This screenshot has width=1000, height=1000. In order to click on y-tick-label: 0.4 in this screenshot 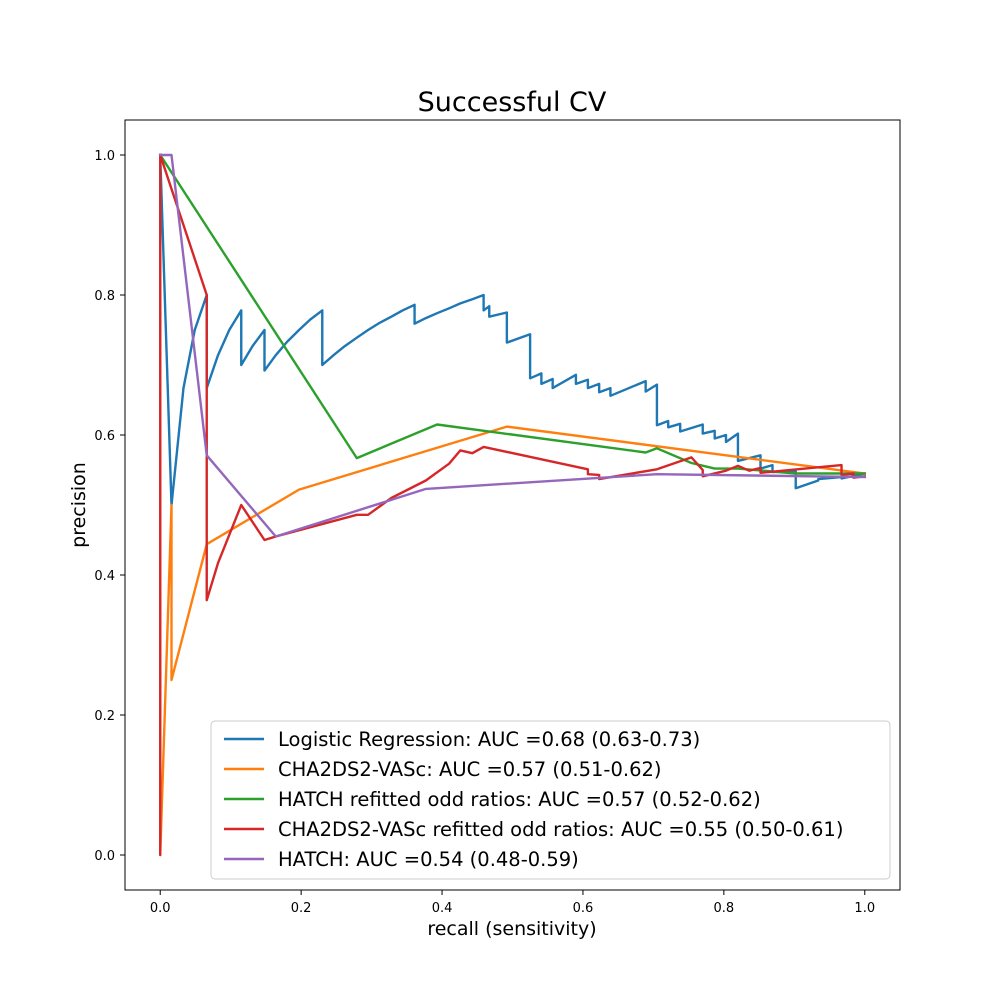, I will do `click(104, 576)`.